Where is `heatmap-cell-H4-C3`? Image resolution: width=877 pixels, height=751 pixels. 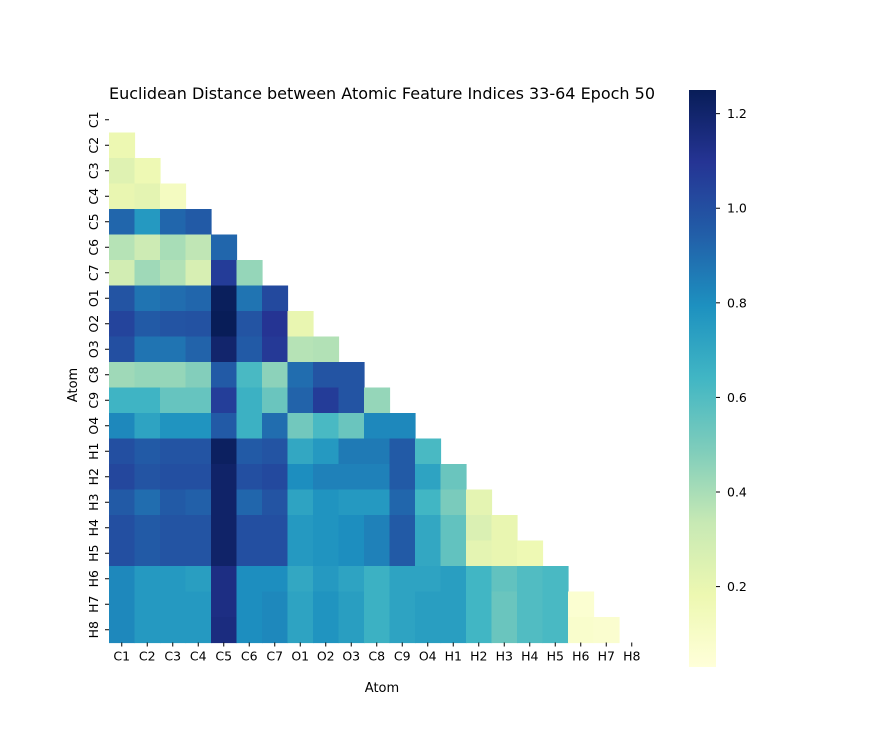 heatmap-cell-H4-C3 is located at coordinates (173, 528).